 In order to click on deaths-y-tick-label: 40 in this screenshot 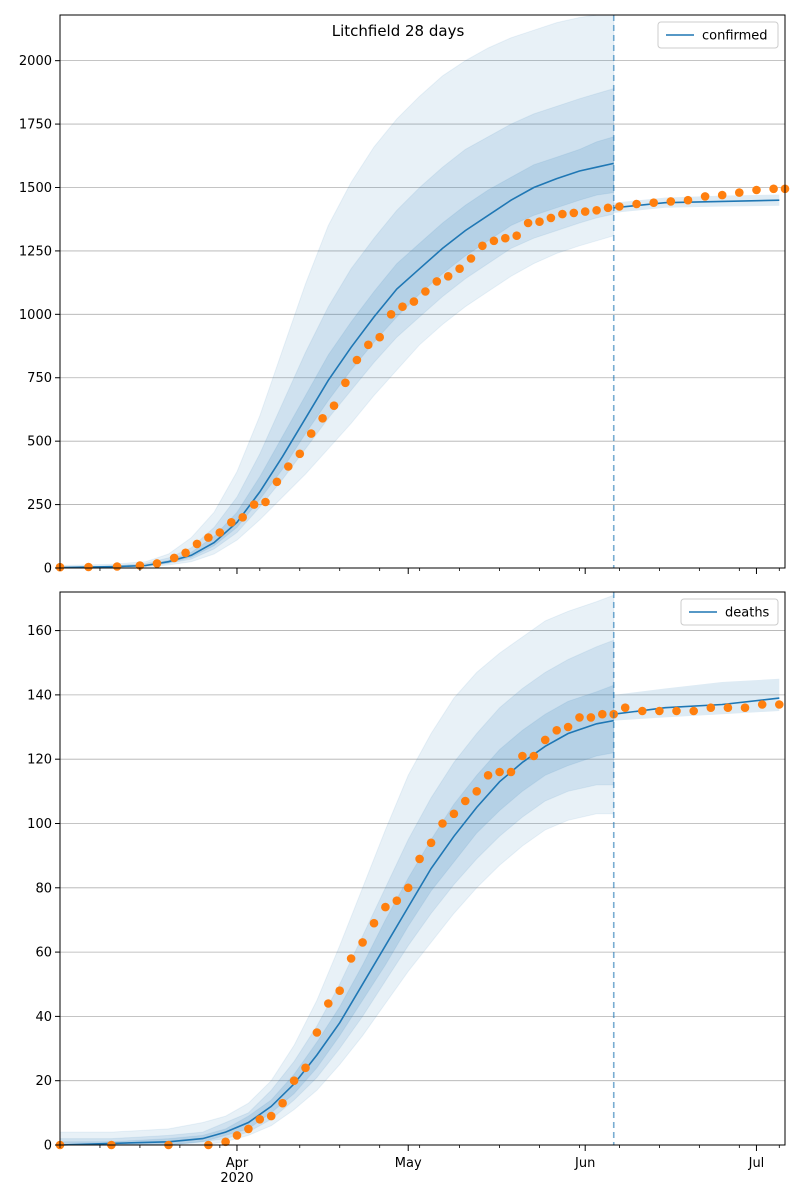, I will do `click(43, 1017)`.